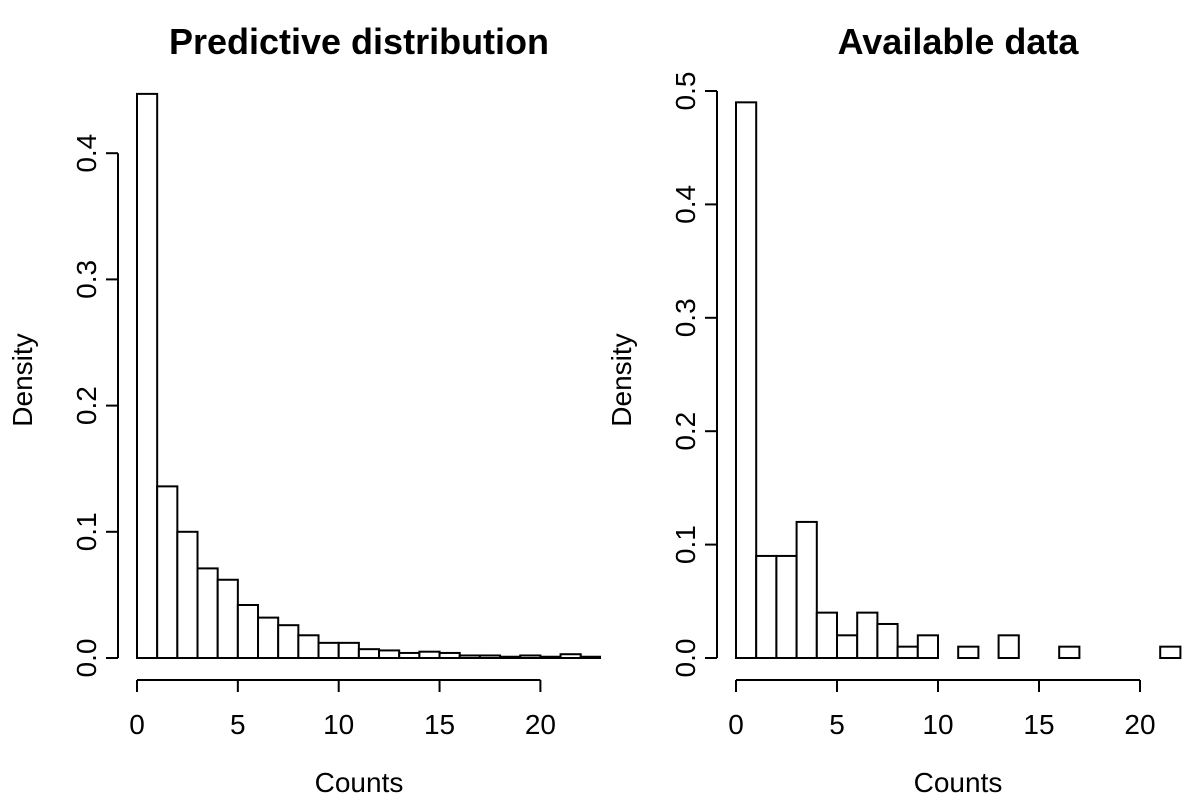 The height and width of the screenshot is (800, 1200). Describe the element at coordinates (959, 41) in the screenshot. I see `chart-title: Available data` at that location.